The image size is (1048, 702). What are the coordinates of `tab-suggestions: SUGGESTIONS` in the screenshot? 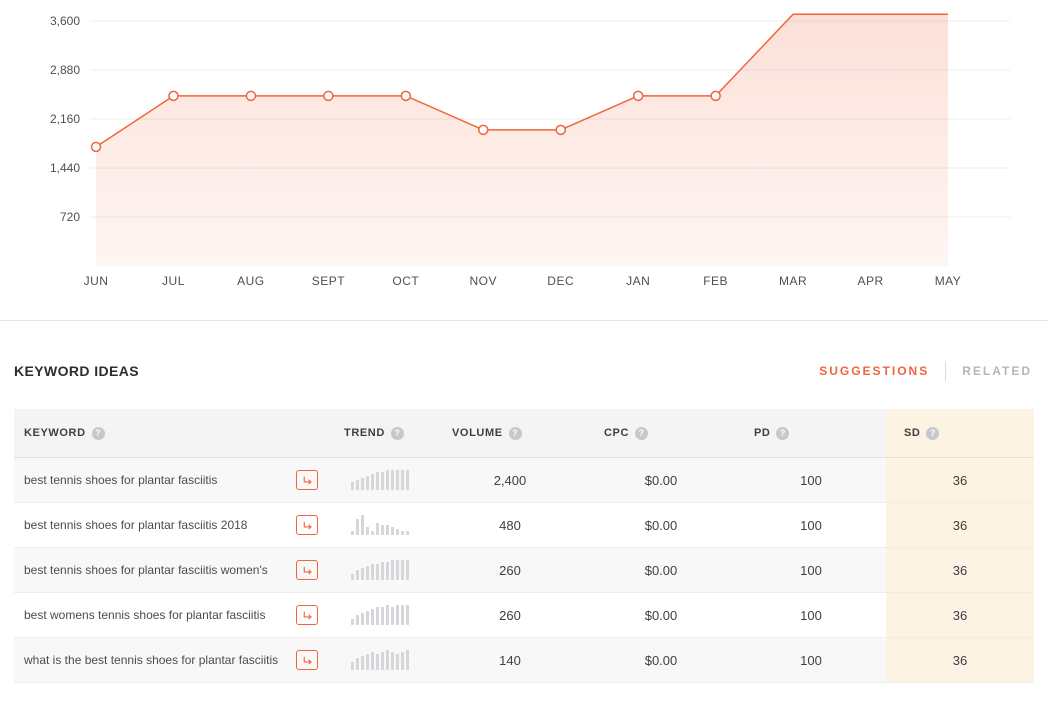 It's located at (874, 371).